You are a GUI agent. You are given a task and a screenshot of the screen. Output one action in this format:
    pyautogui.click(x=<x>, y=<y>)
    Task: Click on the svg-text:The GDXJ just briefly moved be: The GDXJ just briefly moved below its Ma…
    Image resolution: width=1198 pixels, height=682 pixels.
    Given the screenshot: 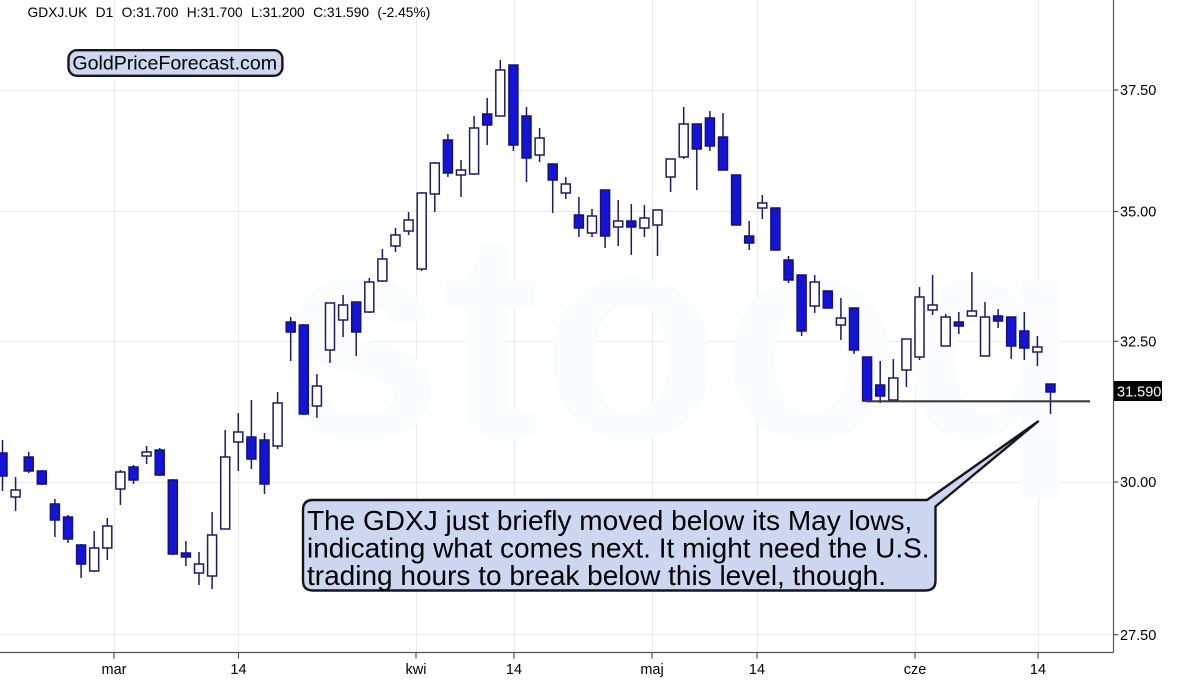 What is the action you would take?
    pyautogui.click(x=609, y=520)
    